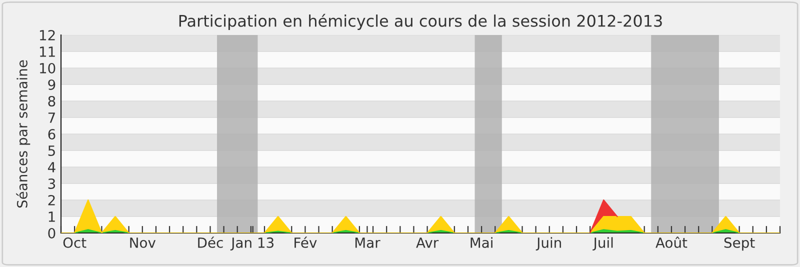 The height and width of the screenshot is (267, 800). Describe the element at coordinates (52, 134) in the screenshot. I see `y-tick-label: 6` at that location.